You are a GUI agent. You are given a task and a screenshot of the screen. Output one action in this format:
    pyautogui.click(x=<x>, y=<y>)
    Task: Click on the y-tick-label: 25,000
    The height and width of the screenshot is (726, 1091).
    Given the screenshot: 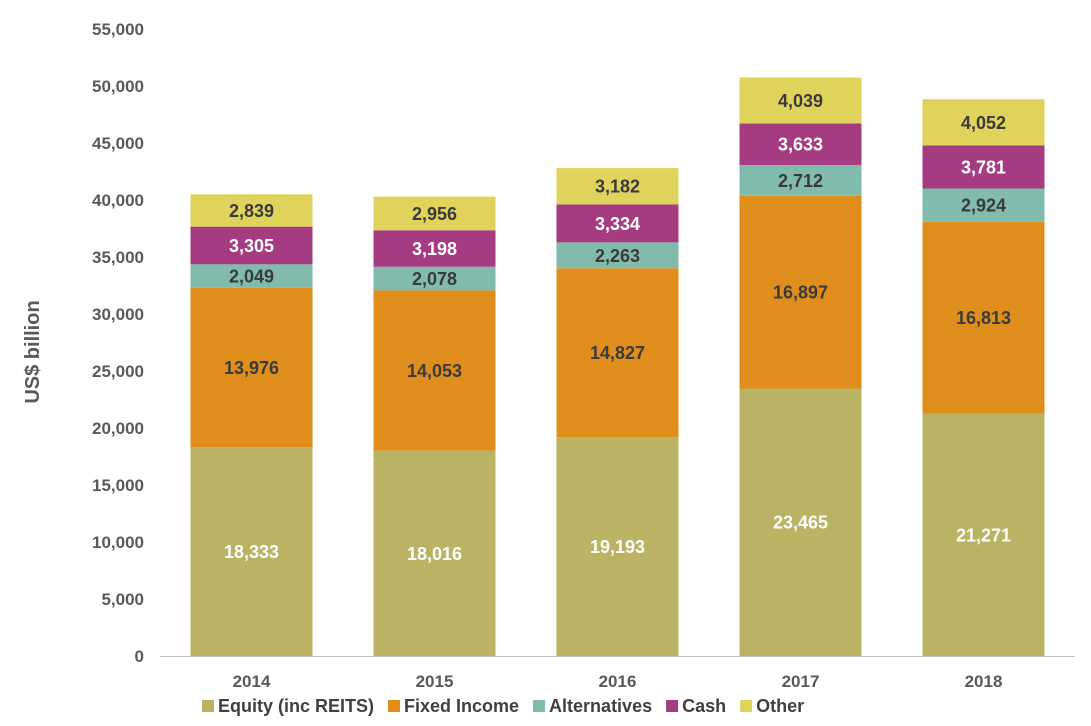 What is the action you would take?
    pyautogui.click(x=118, y=371)
    